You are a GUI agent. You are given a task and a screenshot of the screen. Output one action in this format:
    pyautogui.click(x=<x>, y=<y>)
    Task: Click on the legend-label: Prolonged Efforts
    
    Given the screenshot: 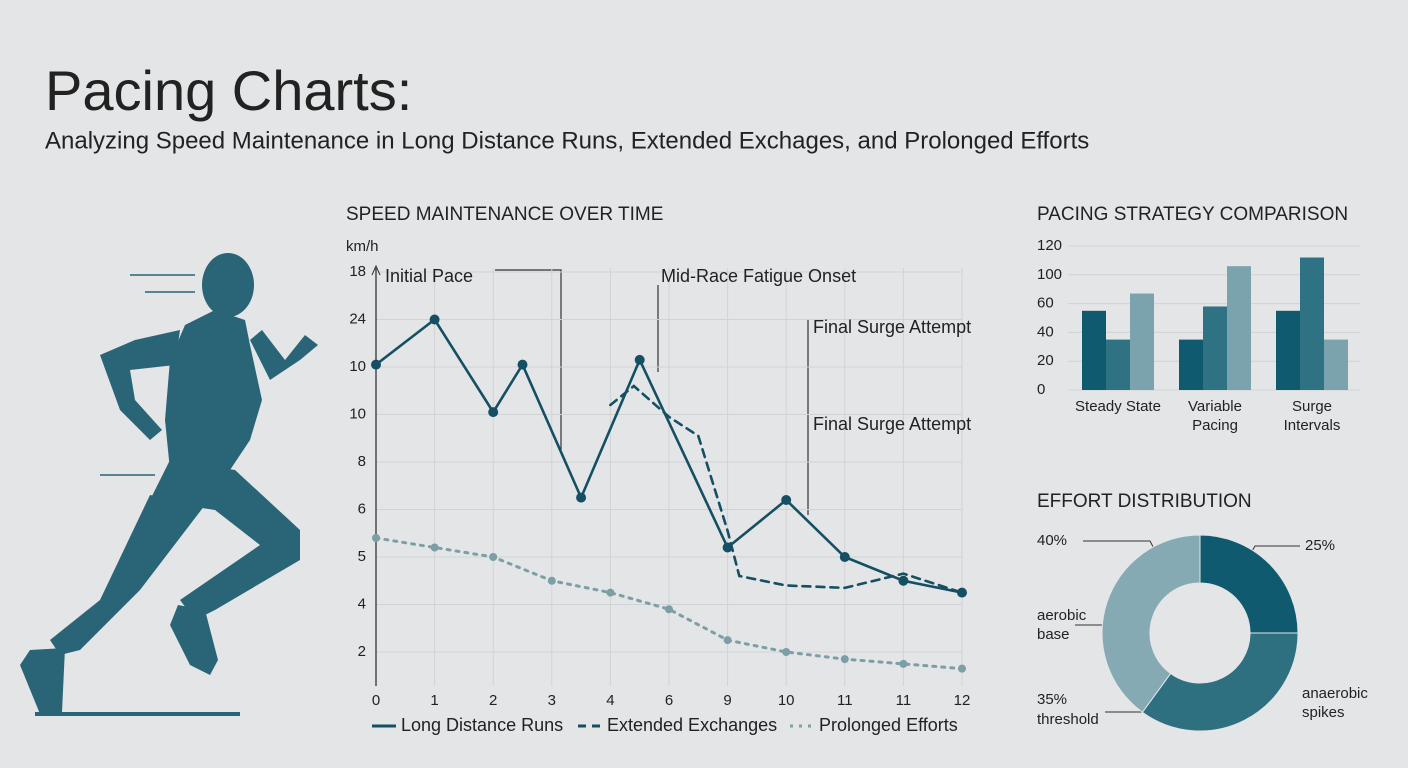 What is the action you would take?
    pyautogui.click(x=888, y=725)
    